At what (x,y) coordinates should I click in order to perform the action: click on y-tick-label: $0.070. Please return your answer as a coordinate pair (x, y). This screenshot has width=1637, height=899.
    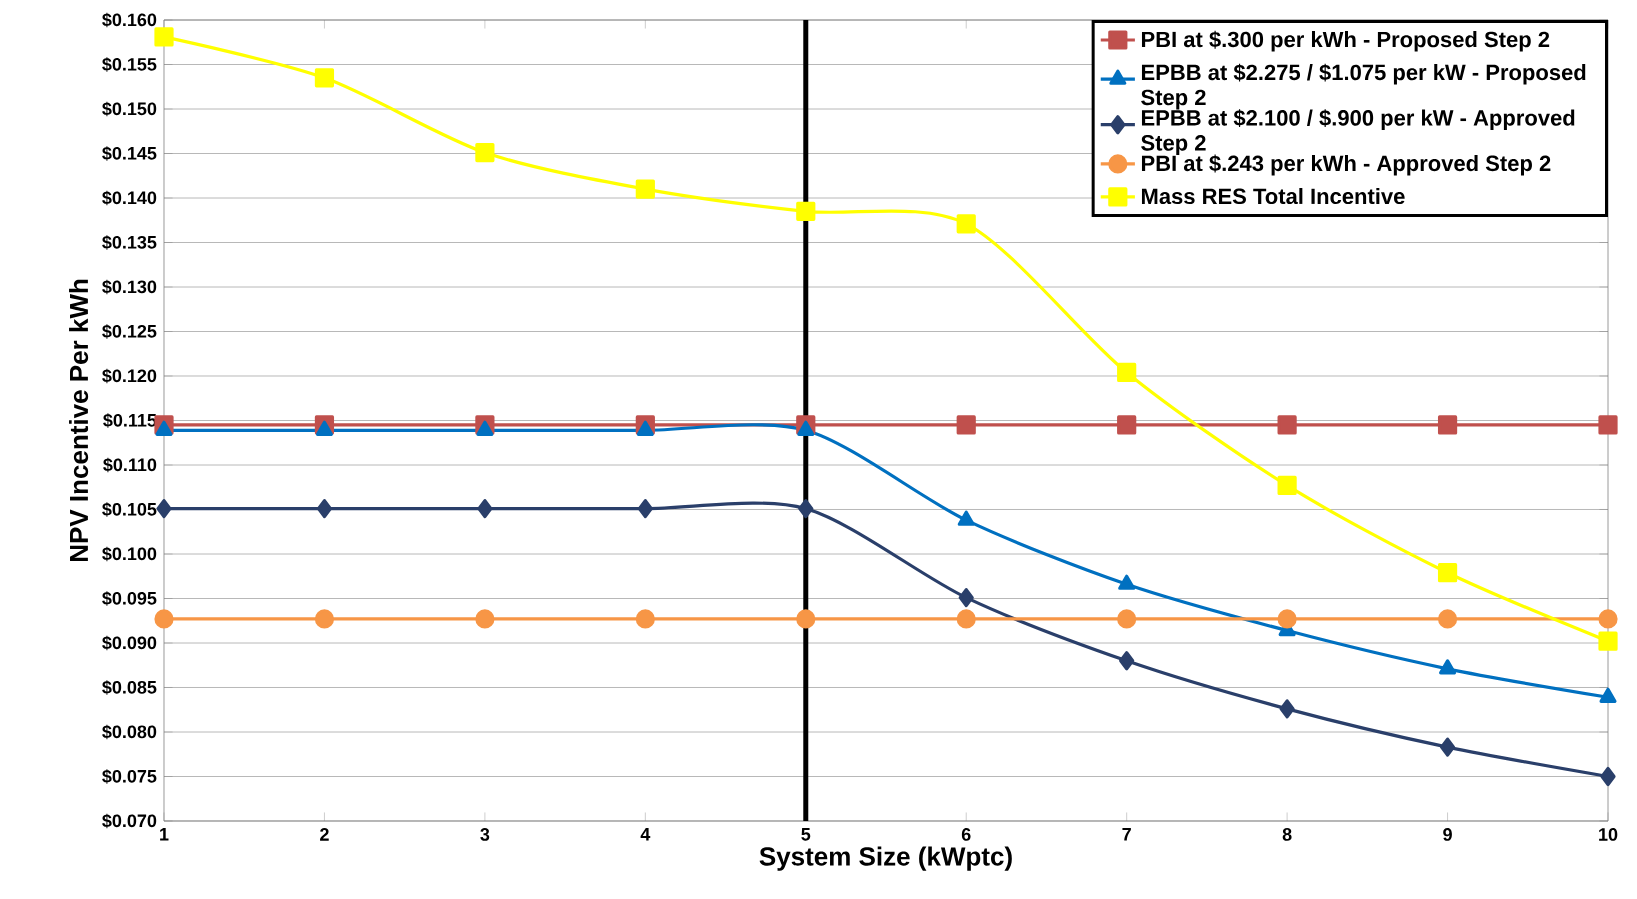
    Looking at the image, I should click on (129, 821).